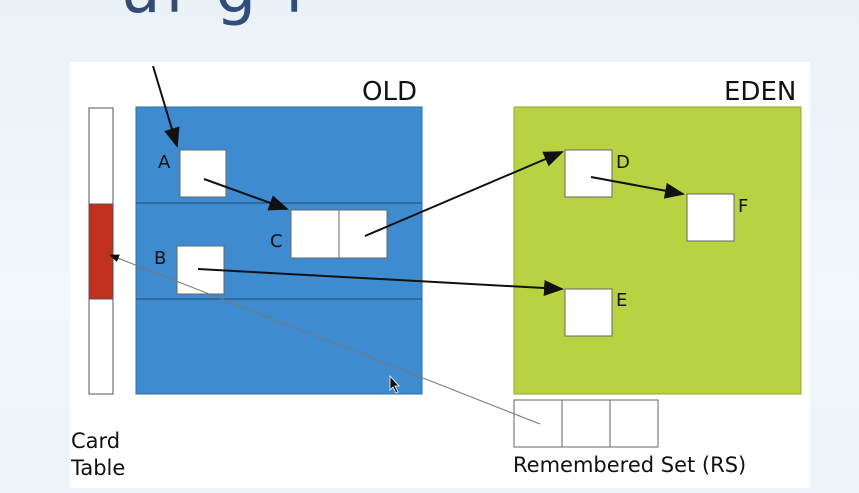 The width and height of the screenshot is (859, 493). What do you see at coordinates (215, 14) in the screenshot?
I see `slide-title-fragment: uf g f` at bounding box center [215, 14].